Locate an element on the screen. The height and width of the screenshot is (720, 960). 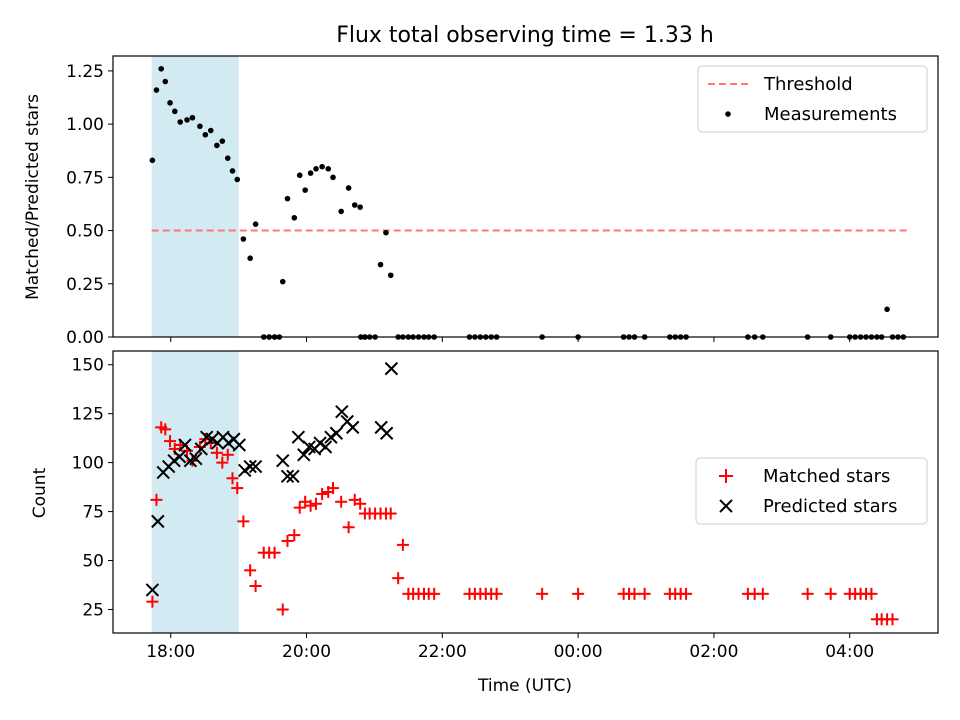
x-tick-label: 18:00 is located at coordinates (170, 652).